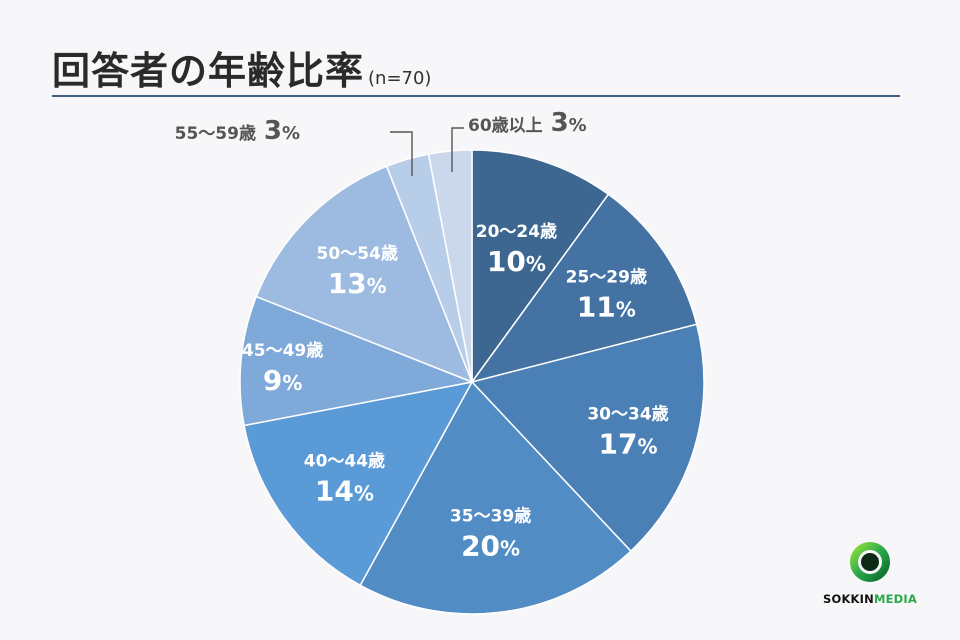 This screenshot has width=960, height=640. What do you see at coordinates (516, 231) in the screenshot?
I see `slice-category-1: 20～24歳` at bounding box center [516, 231].